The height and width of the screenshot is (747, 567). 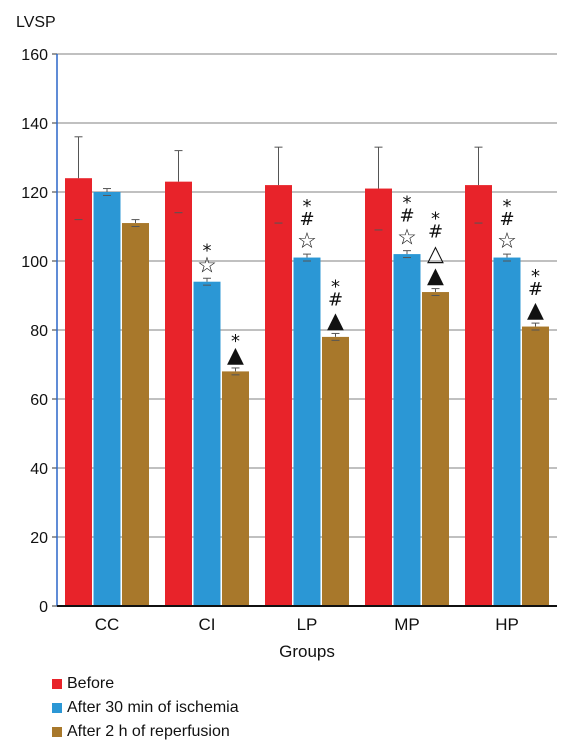 What do you see at coordinates (39, 538) in the screenshot?
I see `y-tick-label: 20` at bounding box center [39, 538].